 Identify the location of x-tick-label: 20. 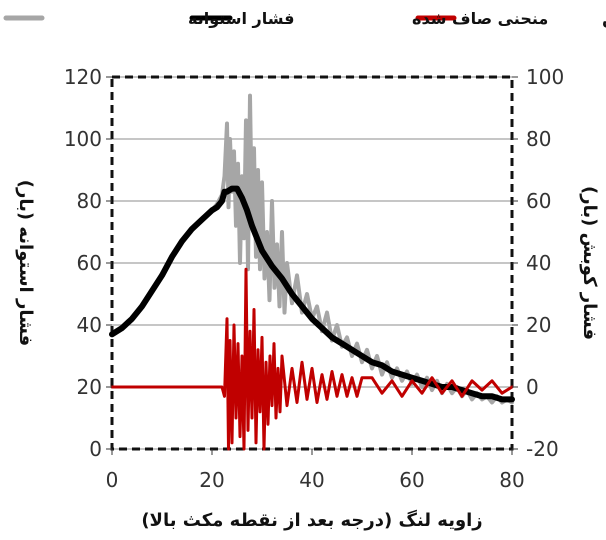
(211, 480).